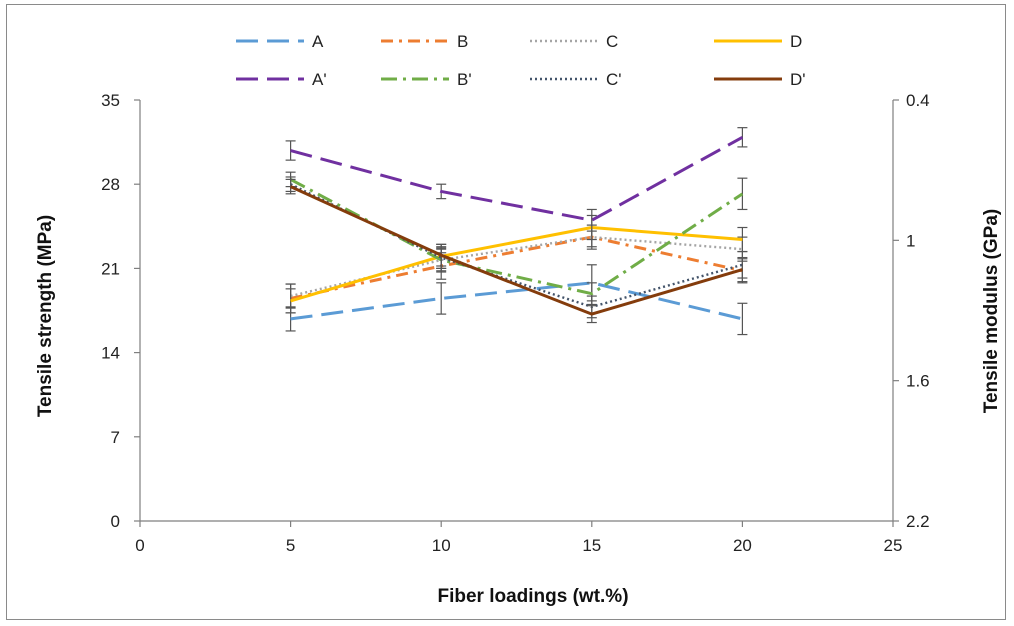 Image resolution: width=1014 pixels, height=626 pixels. Describe the element at coordinates (281, 79) in the screenshot. I see `legend-item: A'` at that location.